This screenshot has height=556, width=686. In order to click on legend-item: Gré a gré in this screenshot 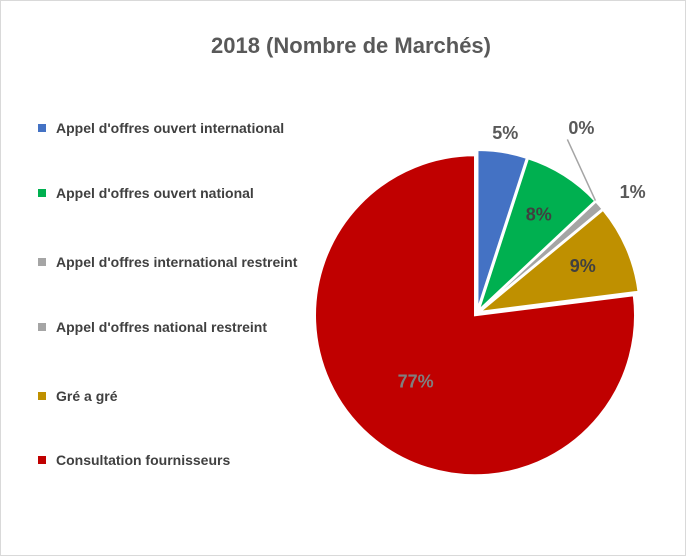, I will do `click(174, 396)`.